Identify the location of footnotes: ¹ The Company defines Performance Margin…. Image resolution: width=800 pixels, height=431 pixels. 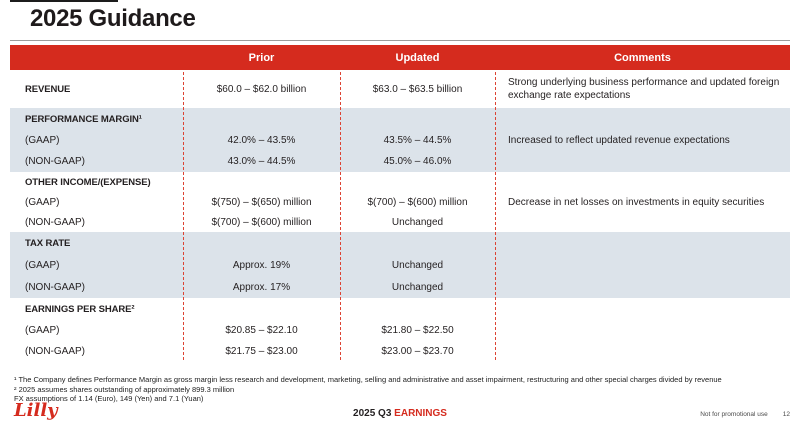
(368, 389).